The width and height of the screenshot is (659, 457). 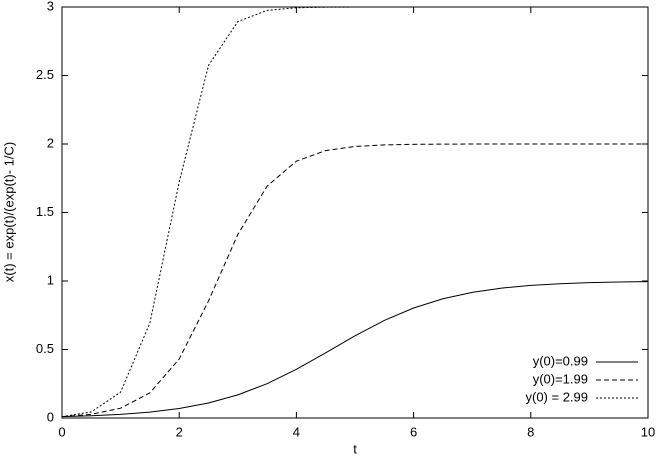 I want to click on x-tick-label: 10, so click(x=648, y=431).